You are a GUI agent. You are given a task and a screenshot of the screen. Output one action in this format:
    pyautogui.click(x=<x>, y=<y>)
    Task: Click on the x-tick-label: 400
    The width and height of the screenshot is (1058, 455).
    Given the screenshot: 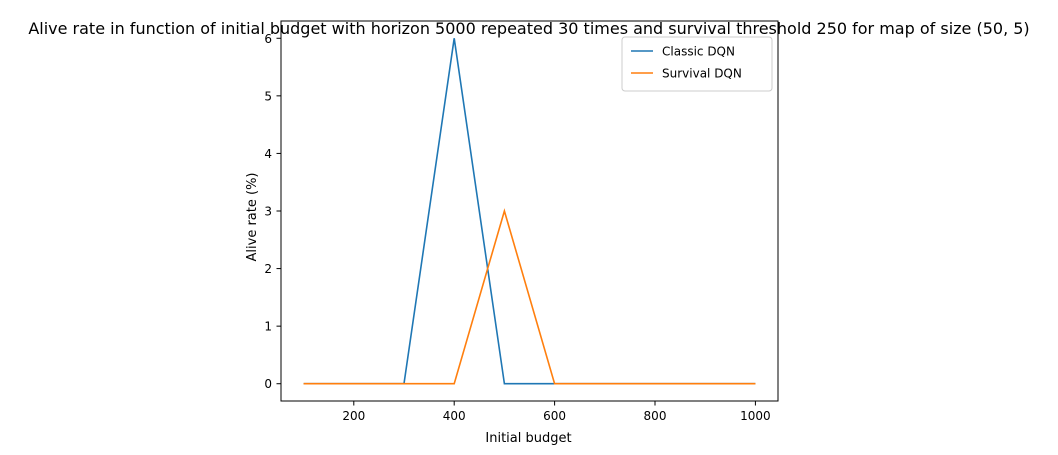 What is the action you would take?
    pyautogui.click(x=454, y=416)
    